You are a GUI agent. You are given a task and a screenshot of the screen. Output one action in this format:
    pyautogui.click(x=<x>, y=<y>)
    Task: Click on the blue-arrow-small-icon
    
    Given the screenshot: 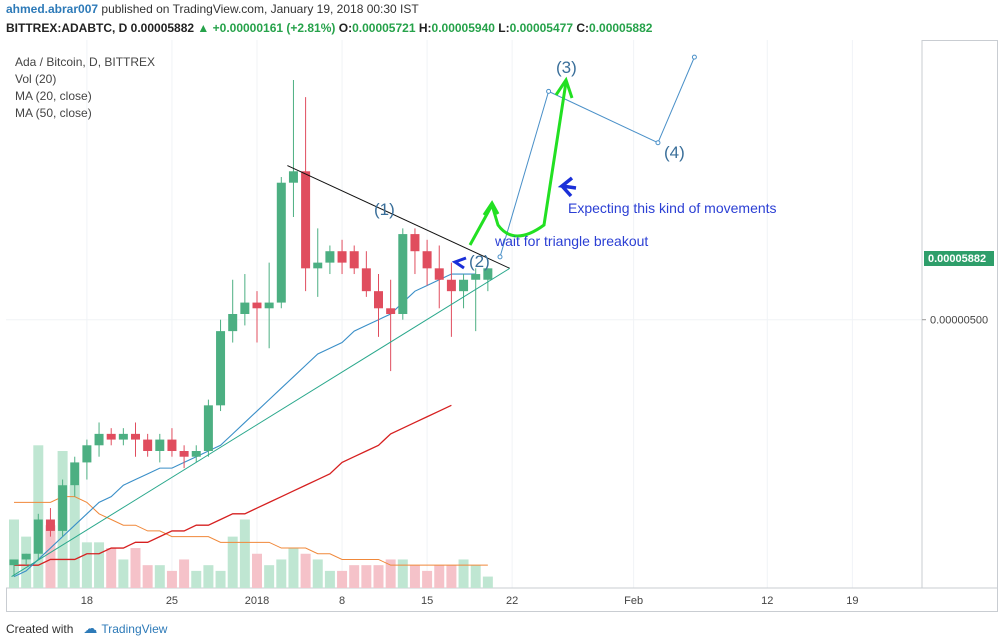 What is the action you would take?
    pyautogui.click(x=459, y=263)
    